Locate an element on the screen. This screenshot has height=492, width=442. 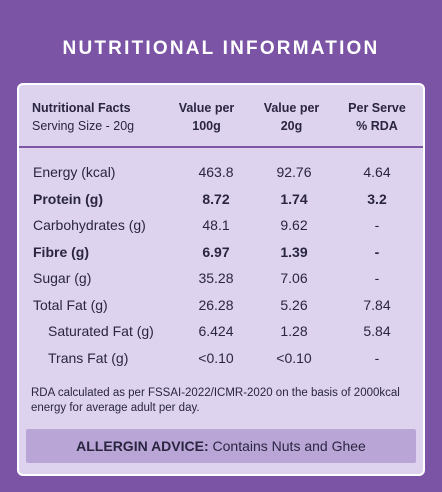
table-row: Fibre (g) 6.97 1.39 - is located at coordinates (221, 257).